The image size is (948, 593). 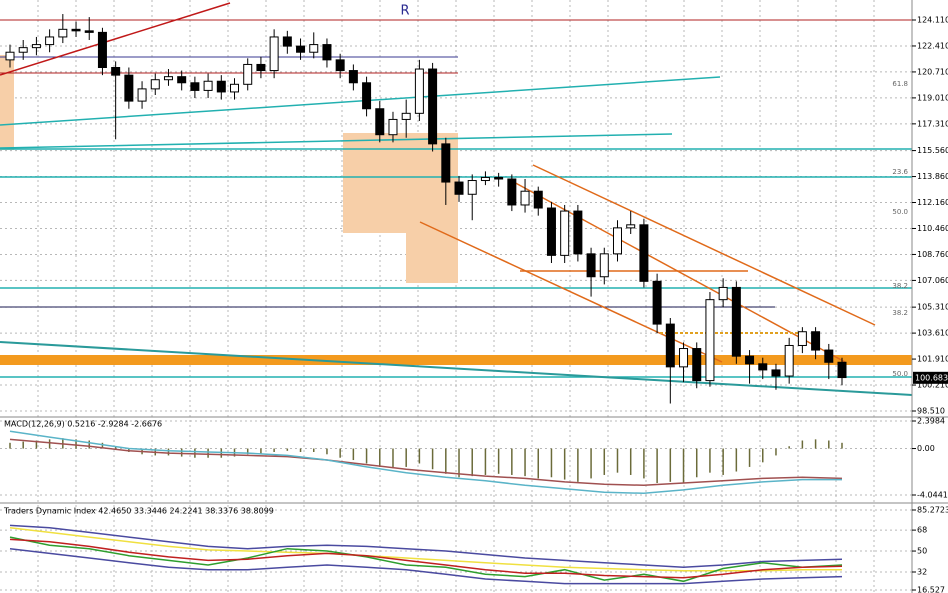 I want to click on y-tick-label: 110.460, so click(x=932, y=228).